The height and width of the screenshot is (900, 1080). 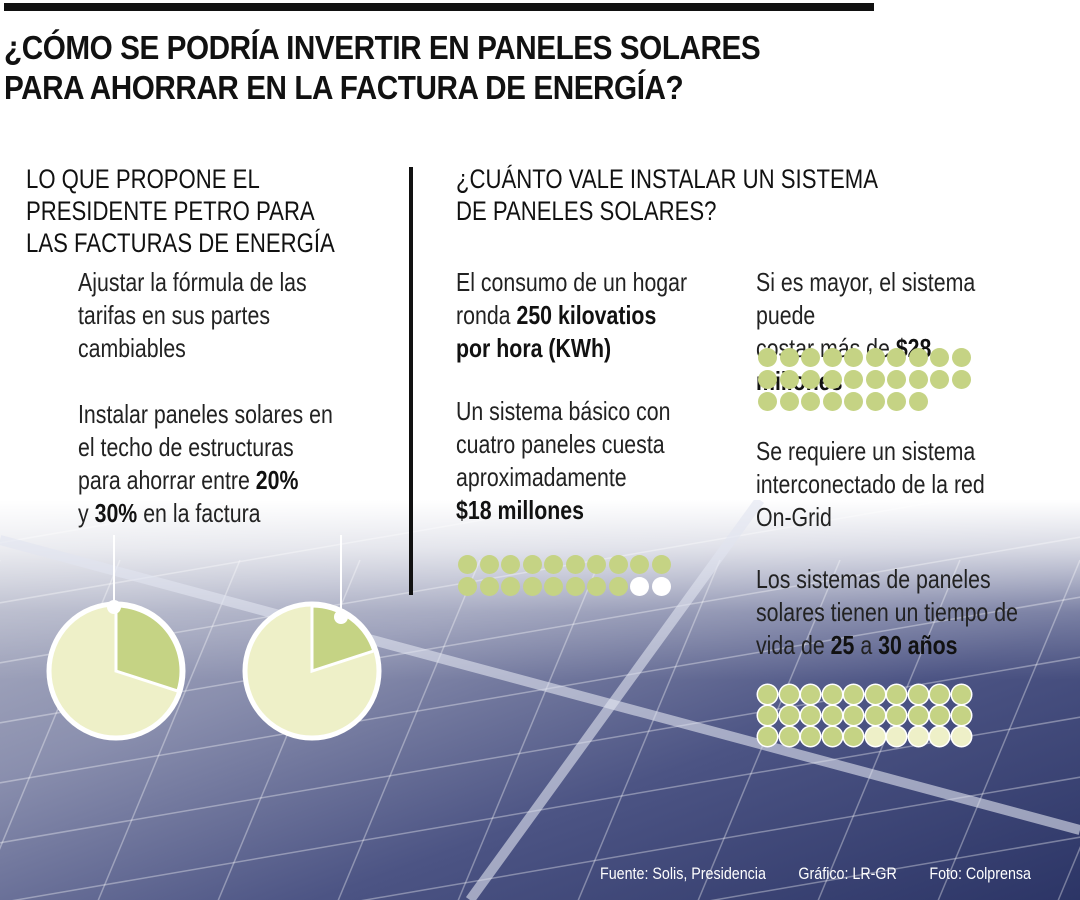 I want to click on column-divider, so click(x=411, y=381).